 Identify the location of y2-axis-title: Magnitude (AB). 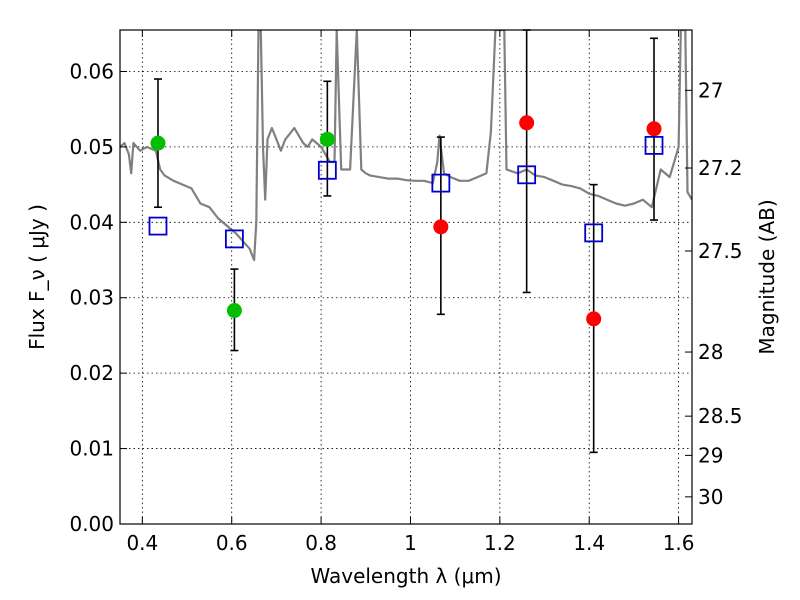
(767, 276).